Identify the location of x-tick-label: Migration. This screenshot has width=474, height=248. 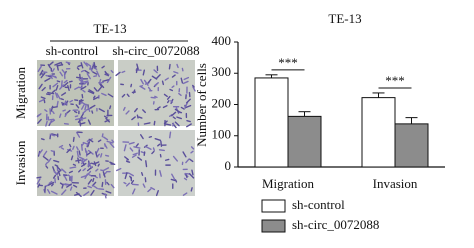
(288, 183).